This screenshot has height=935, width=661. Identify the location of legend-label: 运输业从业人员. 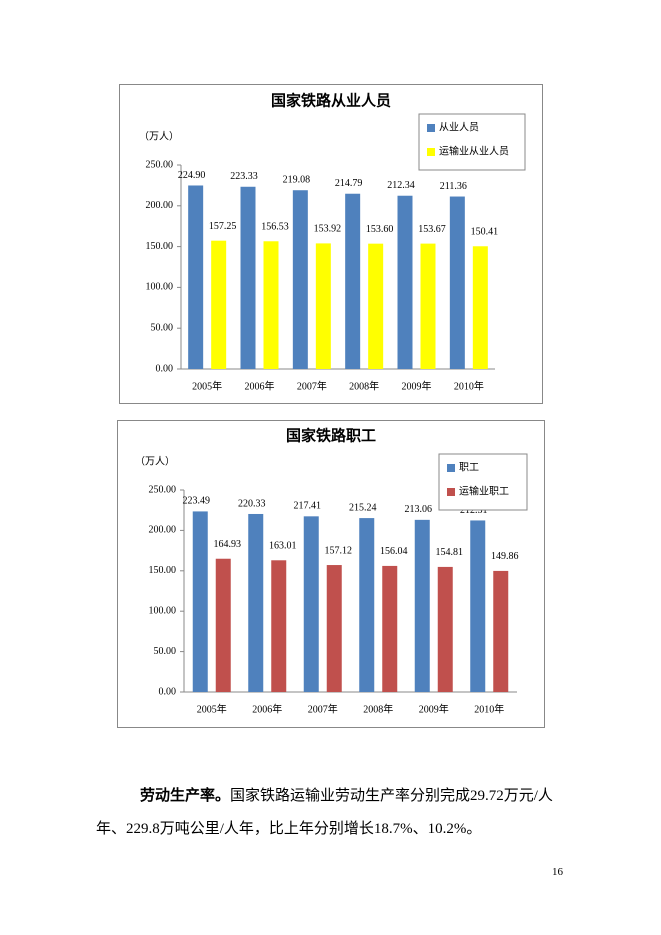
(474, 150).